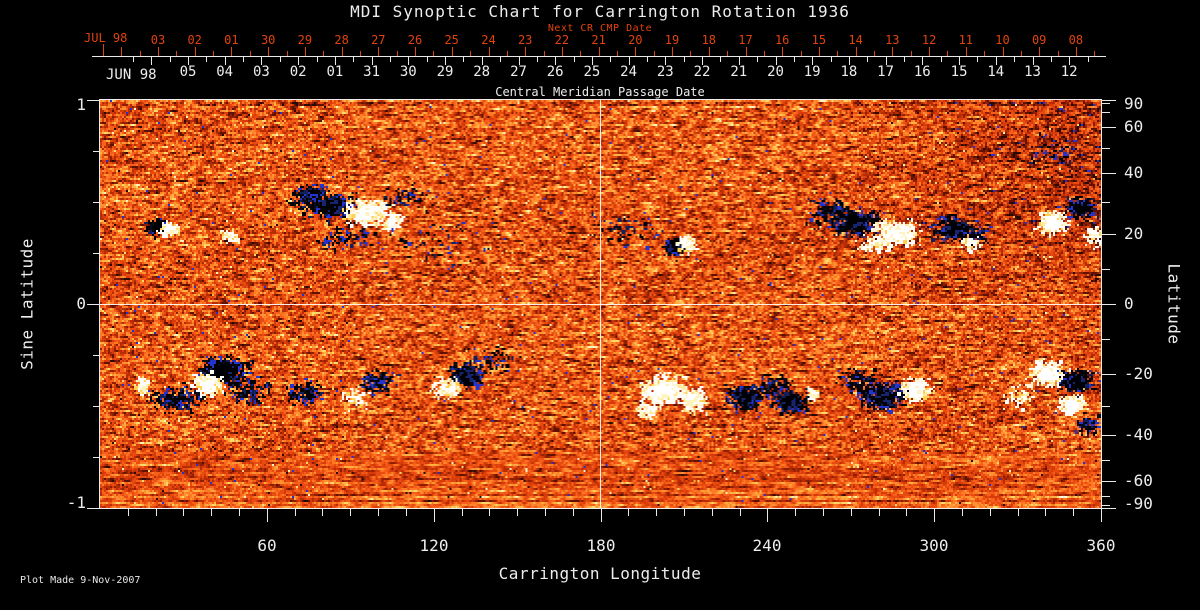 The image size is (1200, 610). Describe the element at coordinates (1129, 303) in the screenshot. I see `lat-label: 0` at that location.